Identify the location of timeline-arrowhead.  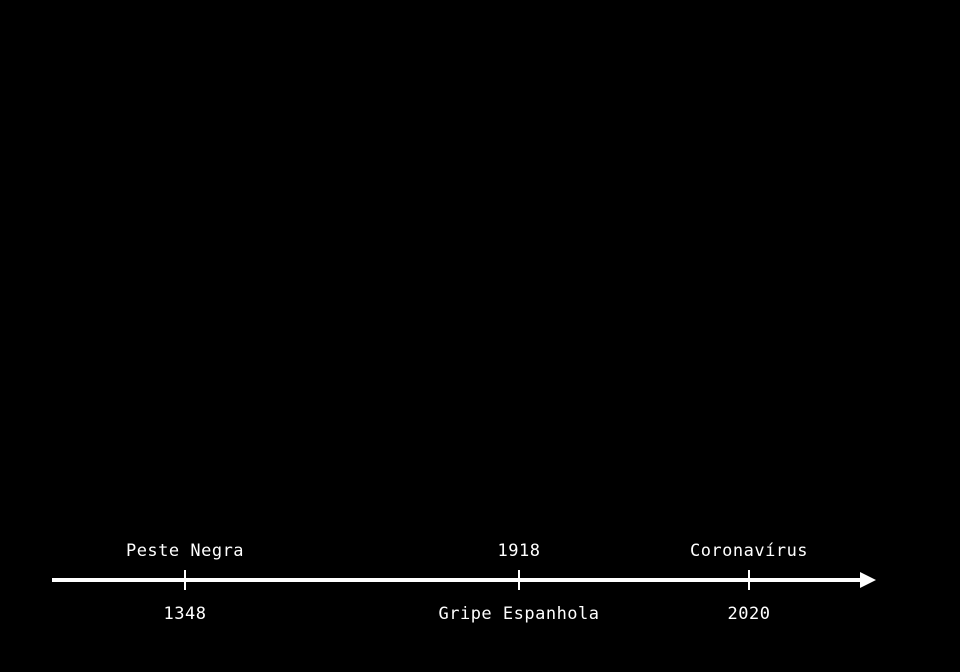
(868, 580).